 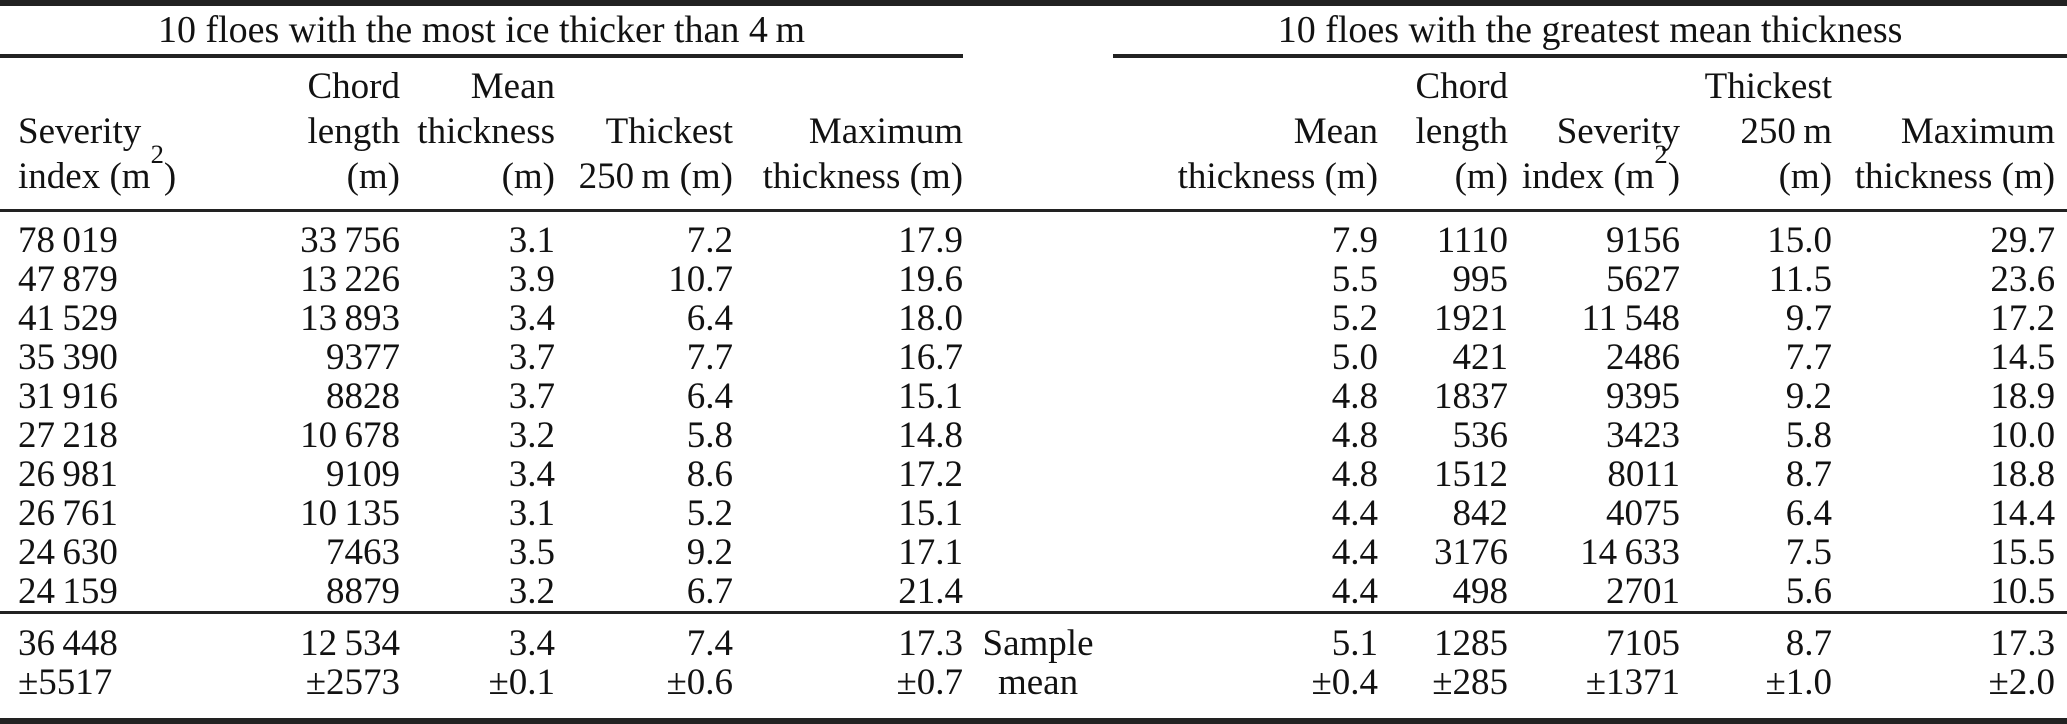 I want to click on data-cell: 11.5, so click(x=1800, y=279).